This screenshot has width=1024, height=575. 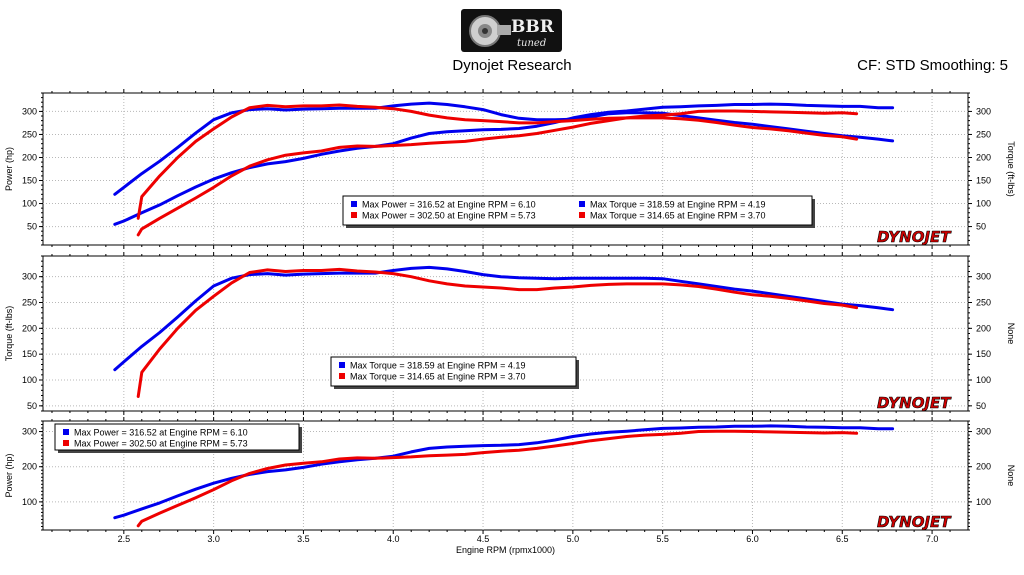 What do you see at coordinates (505, 550) in the screenshot?
I see `x-axis-label: Engine RPM (rpmx1000)` at bounding box center [505, 550].